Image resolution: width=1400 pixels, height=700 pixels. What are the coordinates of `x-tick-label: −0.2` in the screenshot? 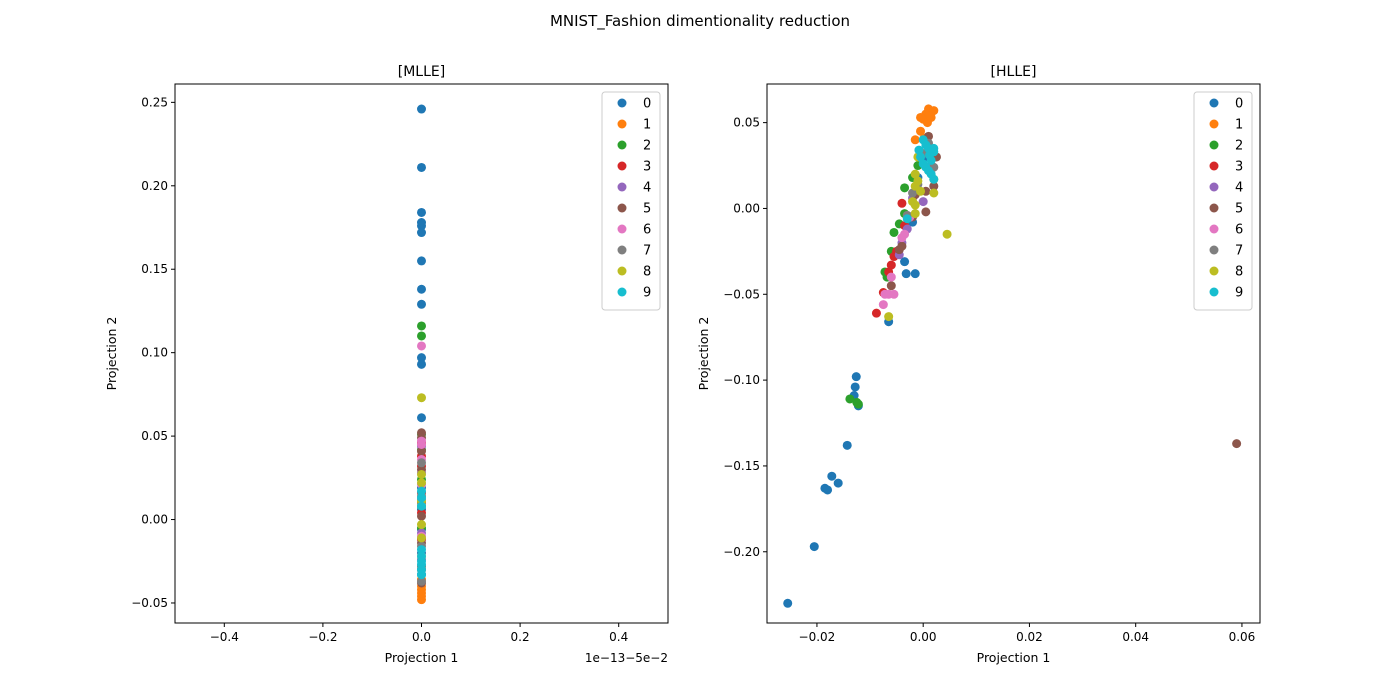 It's located at (322, 637).